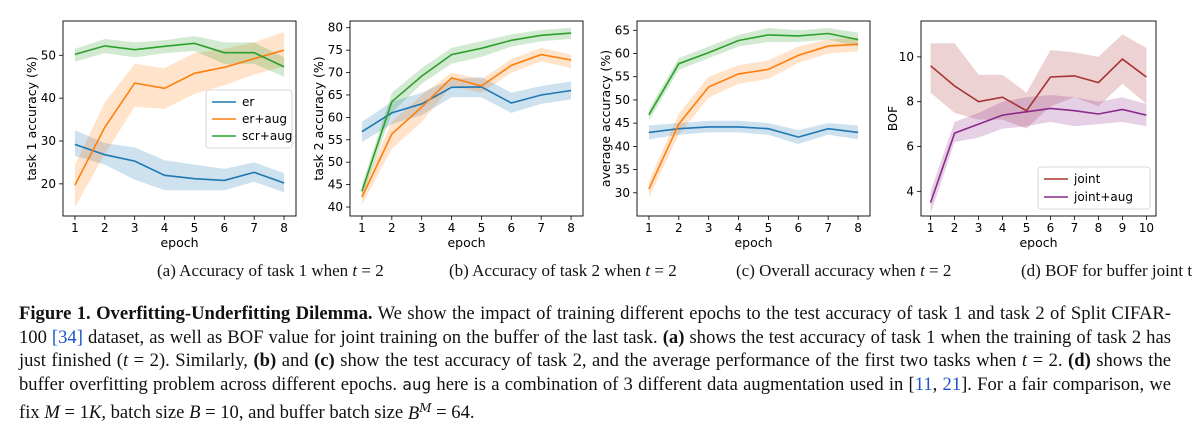 The width and height of the screenshot is (1192, 436). I want to click on y-axis-label: task 1 accuracy (%), so click(31, 118).